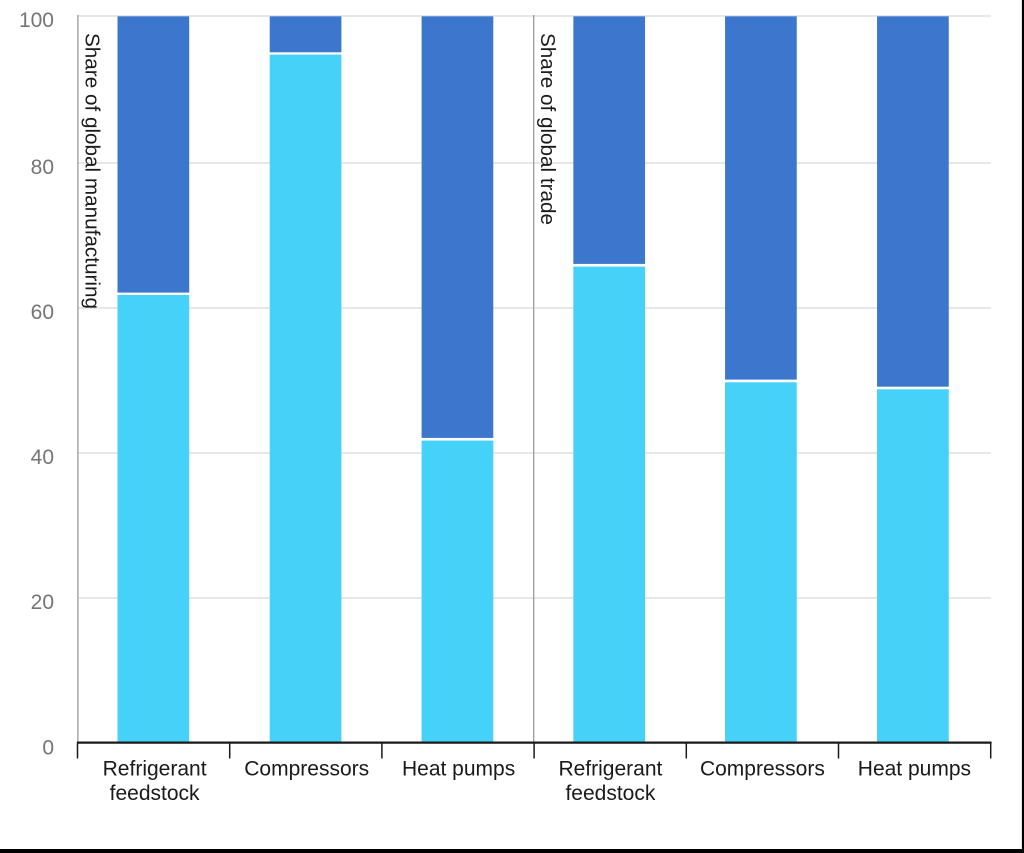 This screenshot has width=1024, height=853. Describe the element at coordinates (42, 457) in the screenshot. I see `svg-text: 40` at that location.